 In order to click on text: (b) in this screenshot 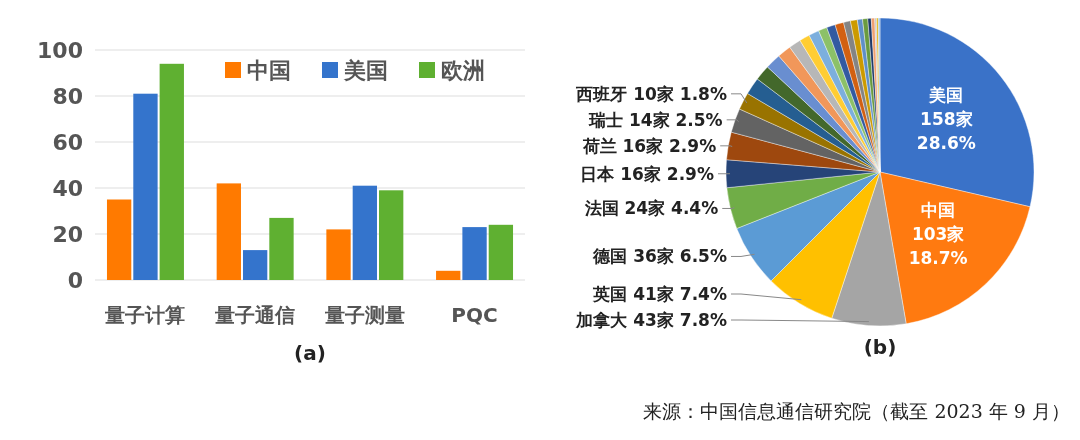, I will do `click(880, 347)`.